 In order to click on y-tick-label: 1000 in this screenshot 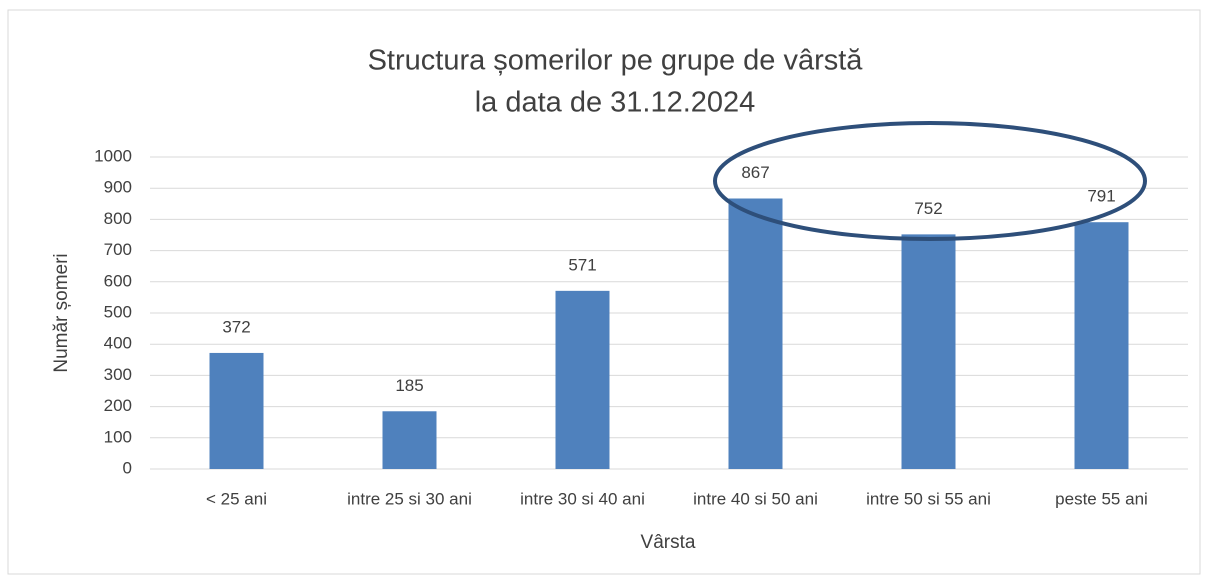, I will do `click(113, 155)`.